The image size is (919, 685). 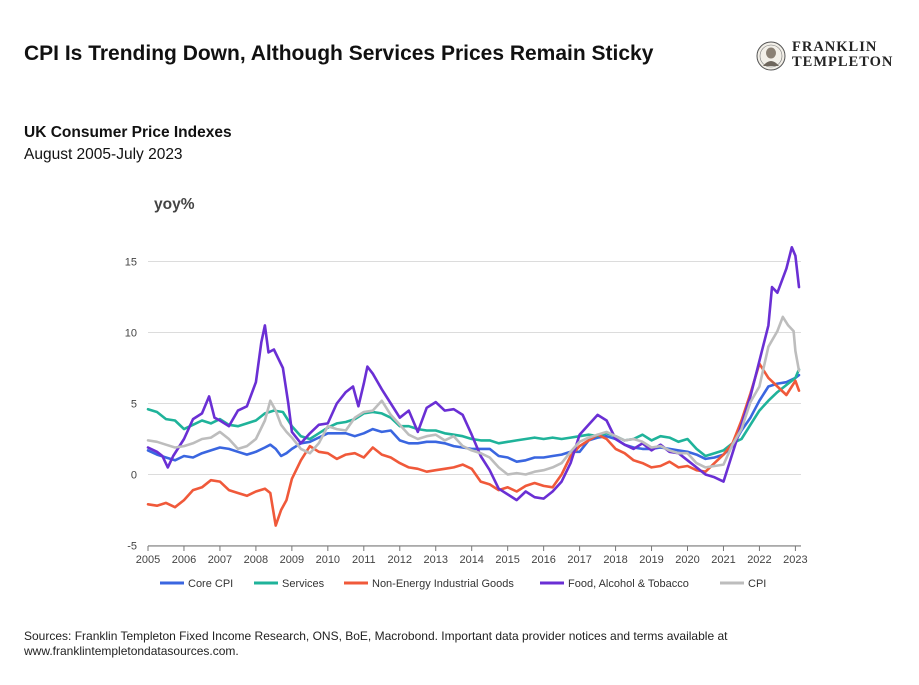 I want to click on x-tick-label: 2015, so click(x=507, y=560).